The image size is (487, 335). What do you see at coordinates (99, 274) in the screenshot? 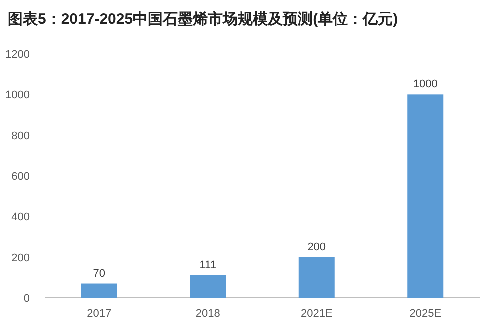
I see `data-label: 70` at bounding box center [99, 274].